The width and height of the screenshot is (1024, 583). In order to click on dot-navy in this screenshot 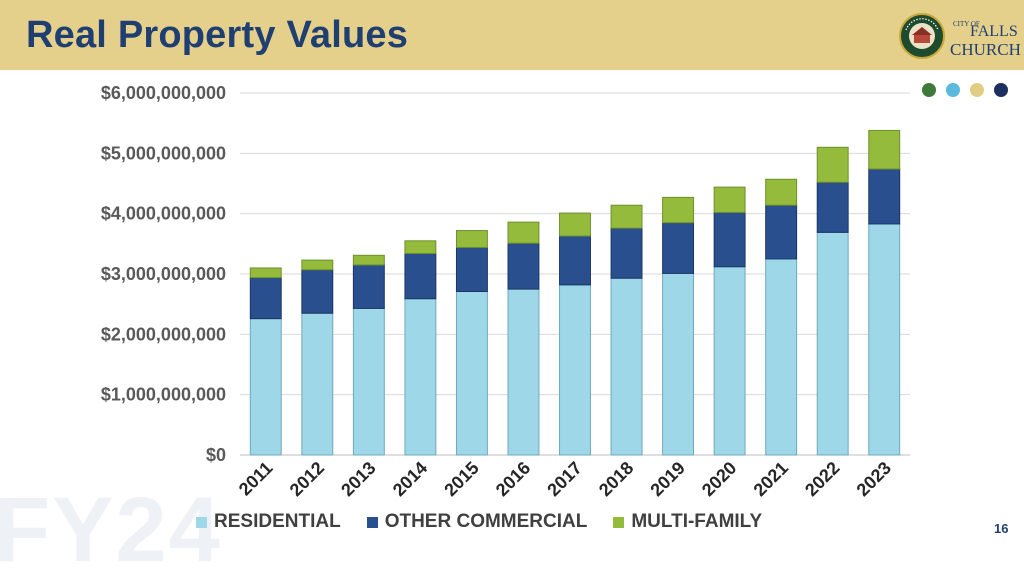, I will do `click(1001, 90)`.